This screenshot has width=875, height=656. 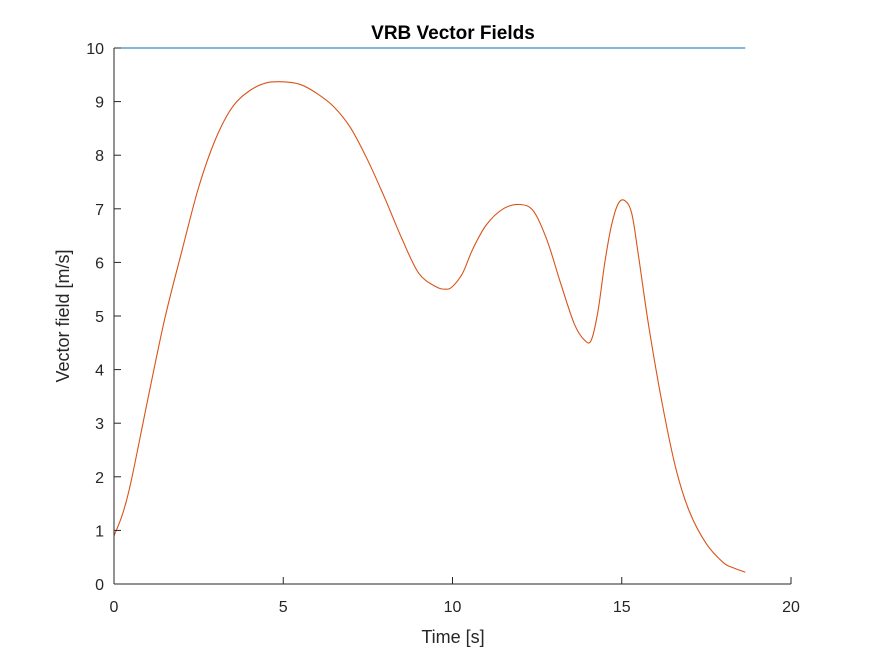 What do you see at coordinates (452, 637) in the screenshot?
I see `x-axis-label: Time [s]` at bounding box center [452, 637].